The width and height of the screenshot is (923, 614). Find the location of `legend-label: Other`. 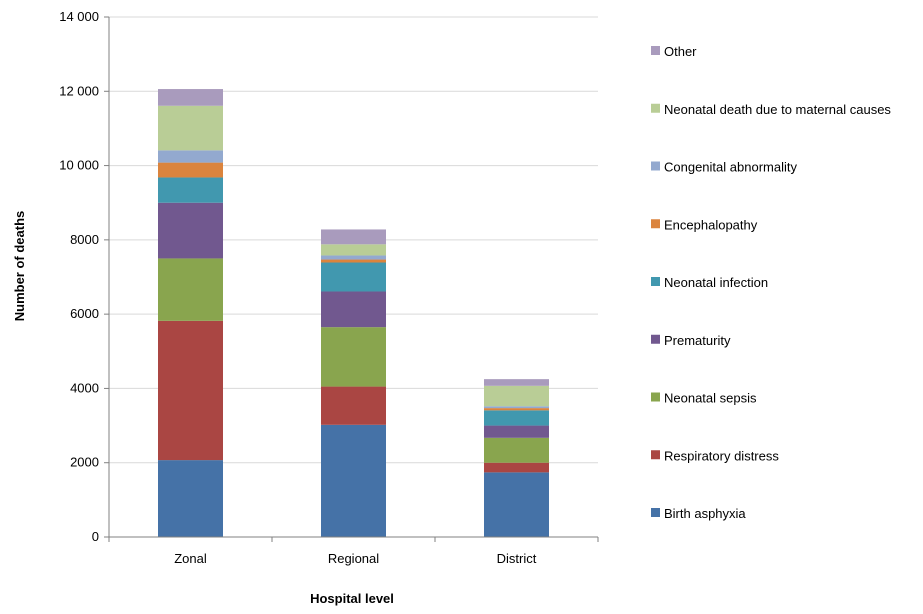

legend-label: Other is located at coordinates (680, 51).